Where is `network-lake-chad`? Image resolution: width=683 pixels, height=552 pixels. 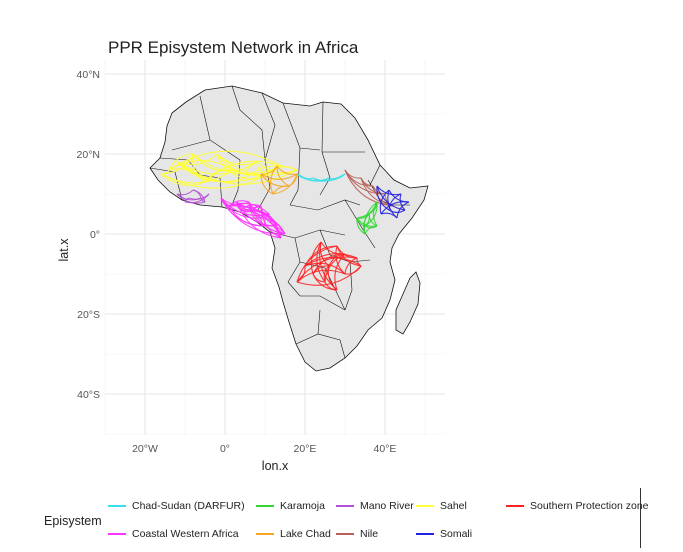
network-lake-chad is located at coordinates (279, 180).